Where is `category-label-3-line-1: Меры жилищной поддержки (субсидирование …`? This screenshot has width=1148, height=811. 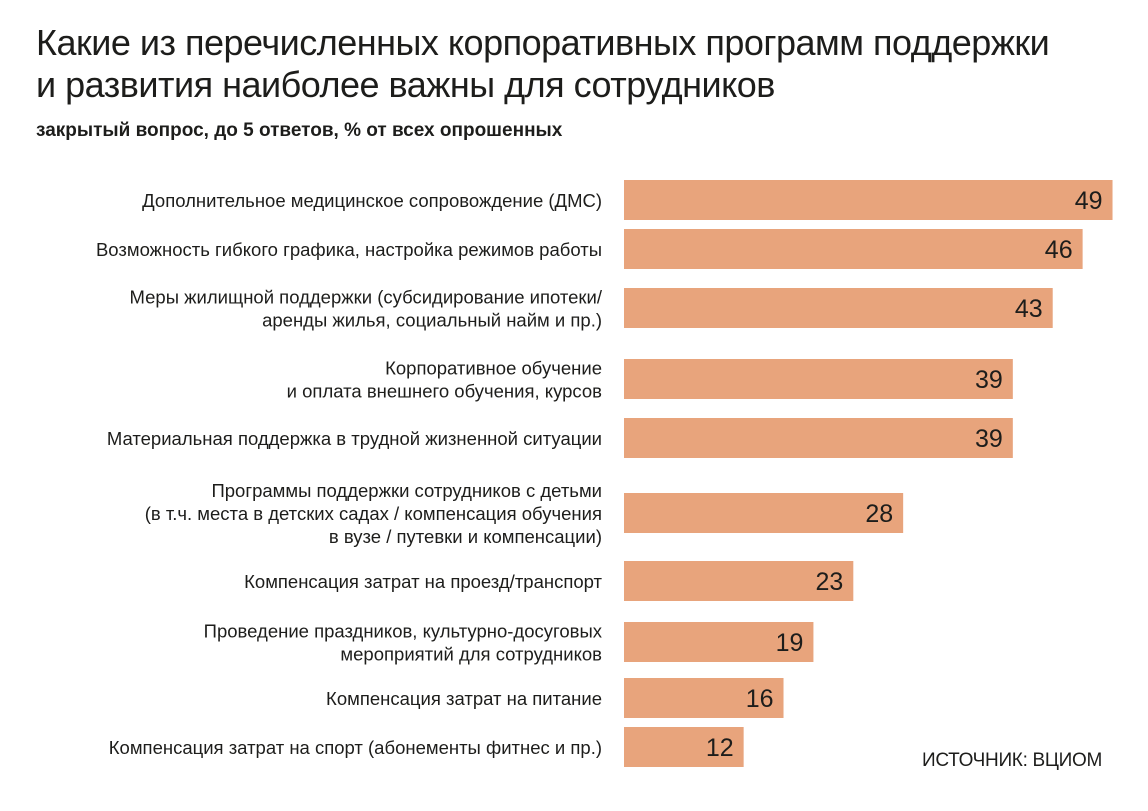
category-label-3-line-1: Меры жилищной поддержки (субсидирование … is located at coordinates (366, 297).